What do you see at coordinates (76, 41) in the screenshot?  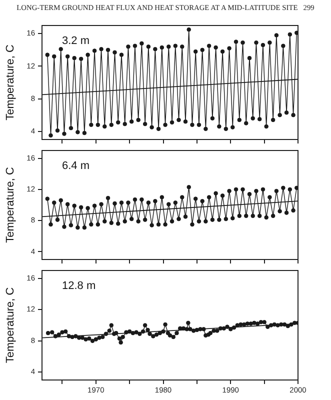 I see `annotation: 3.2 m` at bounding box center [76, 41].